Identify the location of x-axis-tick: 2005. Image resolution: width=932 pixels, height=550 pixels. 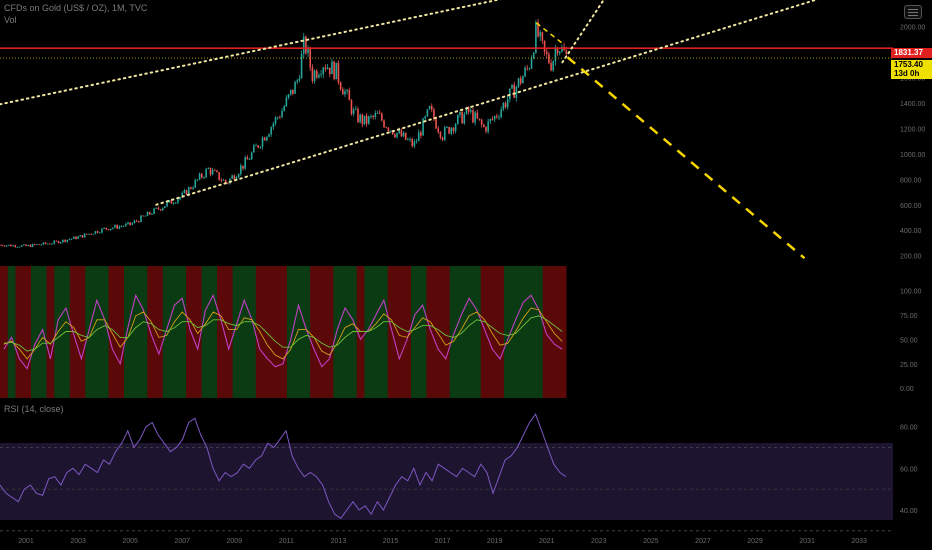
(130, 541).